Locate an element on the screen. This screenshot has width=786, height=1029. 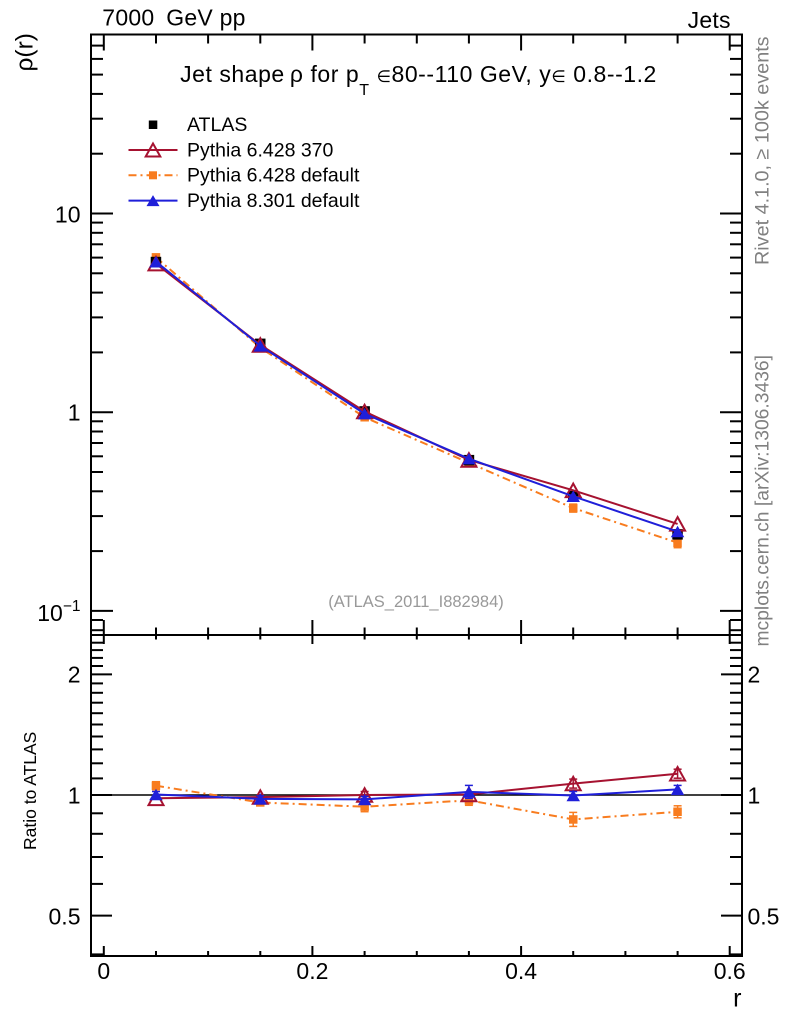
svg-text: ATLAS is located at coordinates (217, 125).